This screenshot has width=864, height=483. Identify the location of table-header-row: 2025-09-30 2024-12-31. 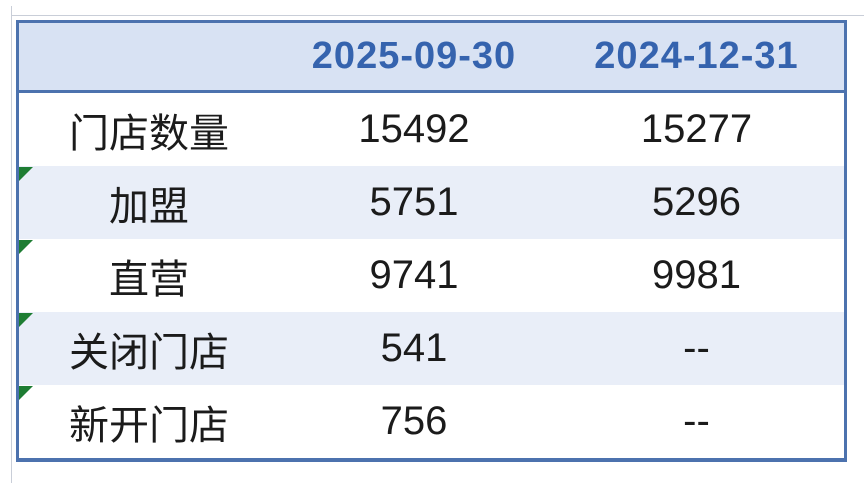
(431, 58).